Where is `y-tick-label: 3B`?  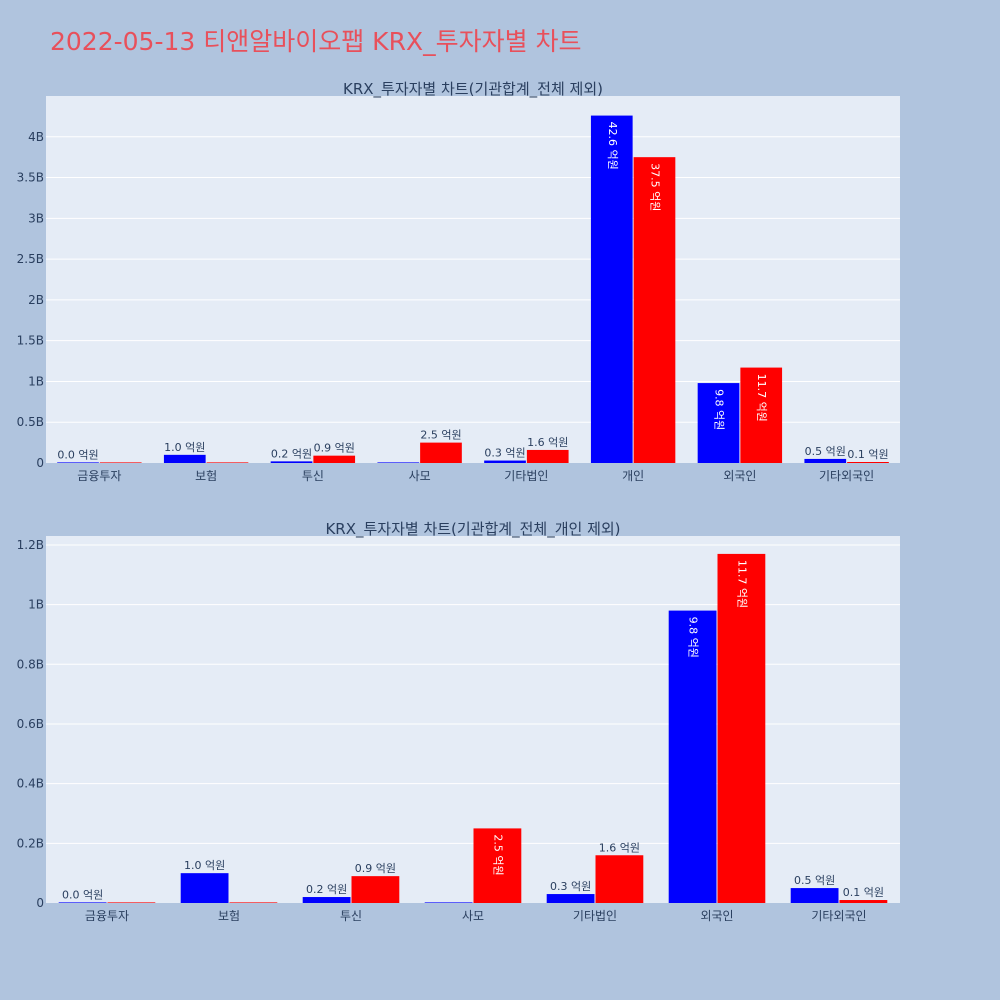
y-tick-label: 3B is located at coordinates (36, 218).